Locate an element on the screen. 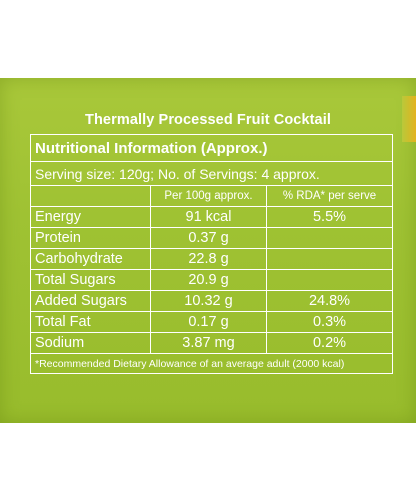 The width and height of the screenshot is (416, 499). column-header-row: Per 100g approx. % RDA* per serve is located at coordinates (212, 196).